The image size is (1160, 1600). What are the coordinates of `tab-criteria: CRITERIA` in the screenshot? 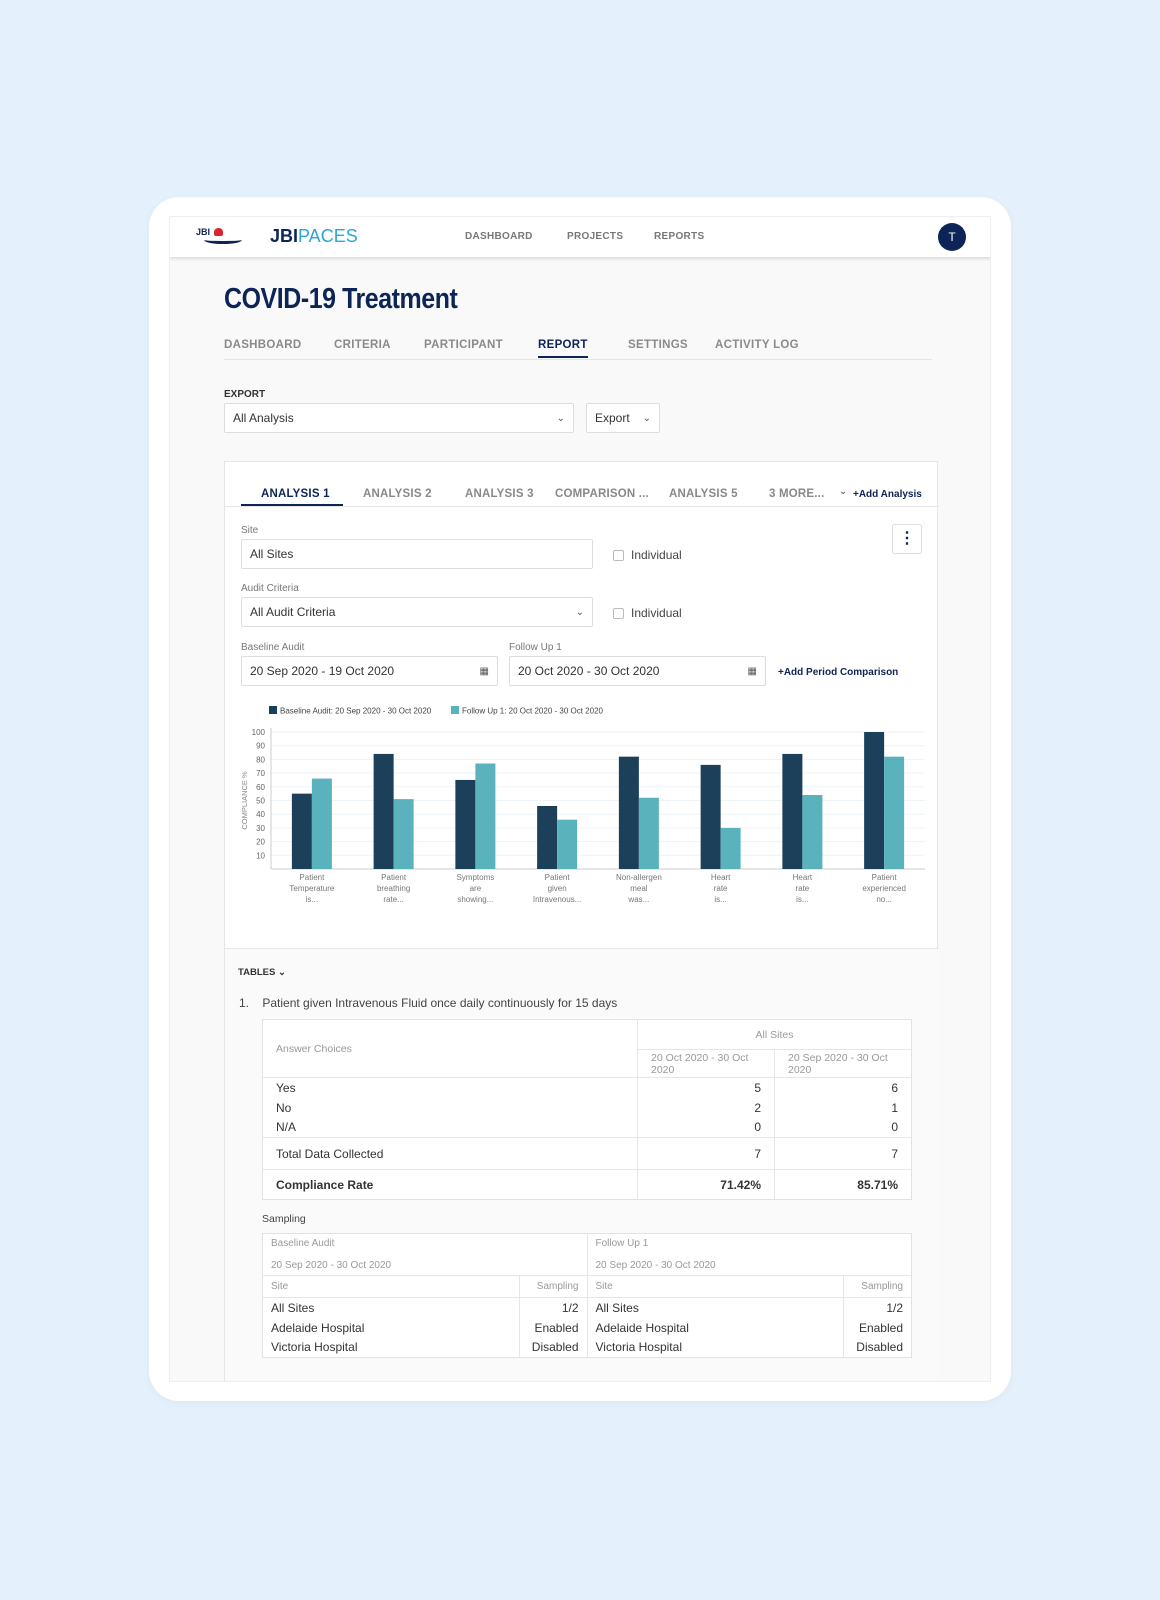 It's located at (362, 345).